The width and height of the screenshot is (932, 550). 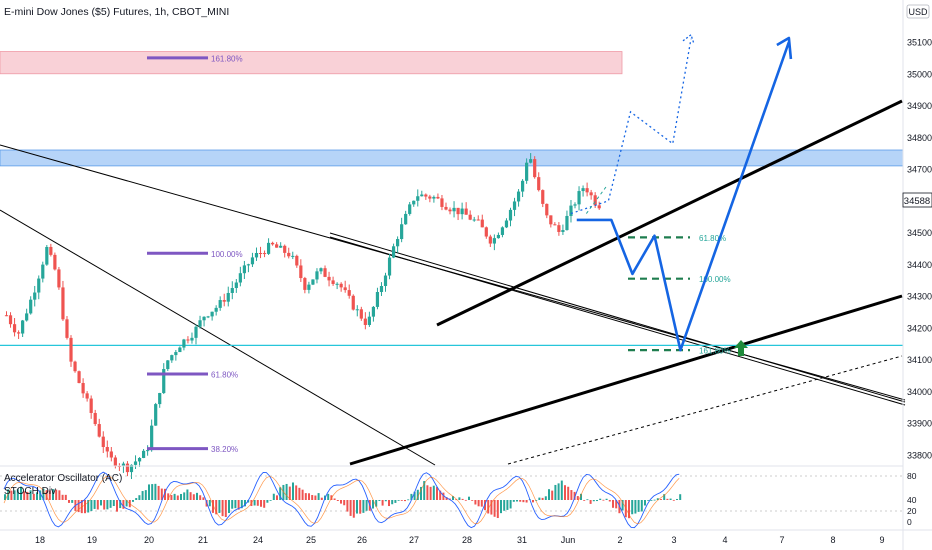 What do you see at coordinates (414, 540) in the screenshot?
I see `time-tick-label: 27` at bounding box center [414, 540].